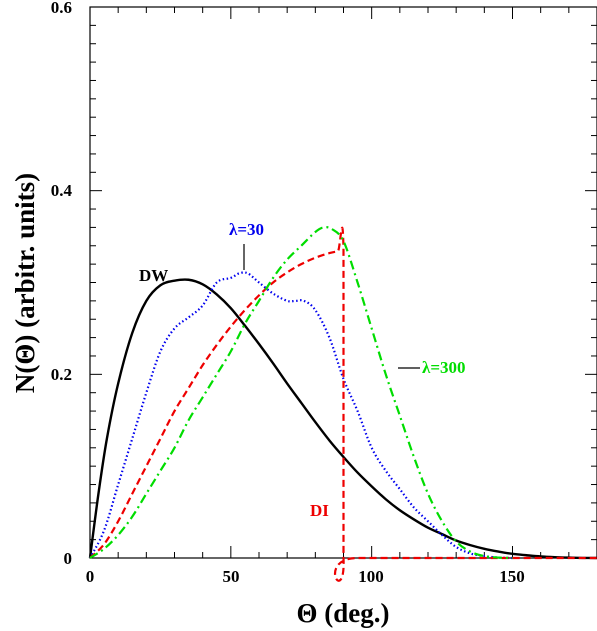 This screenshot has width=597, height=631. Describe the element at coordinates (68, 558) in the screenshot. I see `y-tick-label-0: 0` at that location.